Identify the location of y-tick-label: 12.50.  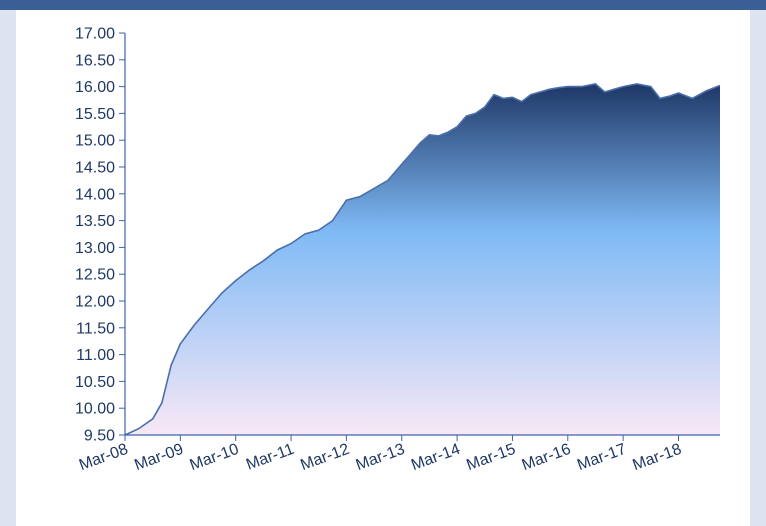
(95, 275).